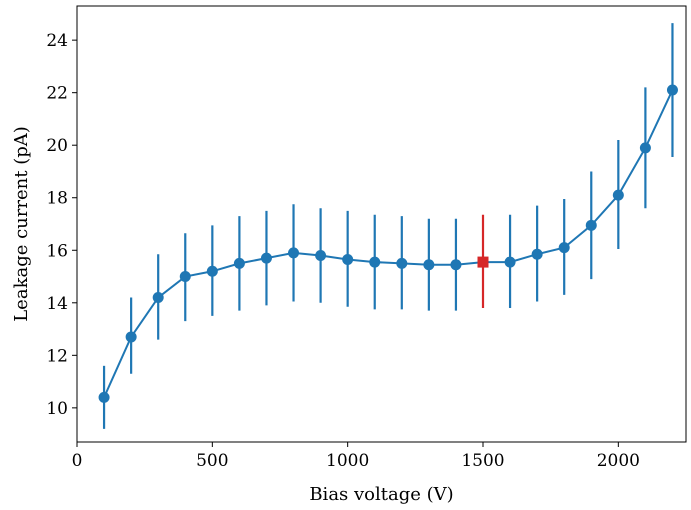 This screenshot has height=510, width=691. What do you see at coordinates (57, 251) in the screenshot?
I see `y-tick-label: 16` at bounding box center [57, 251].